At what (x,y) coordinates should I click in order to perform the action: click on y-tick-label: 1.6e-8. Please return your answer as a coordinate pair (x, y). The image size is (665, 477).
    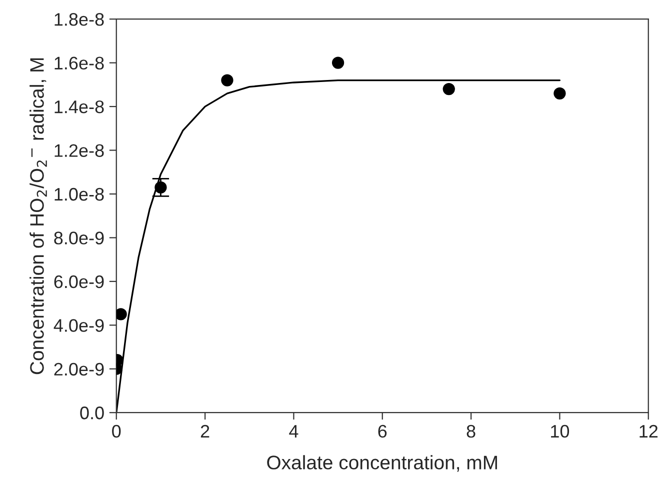
    Looking at the image, I should click on (79, 63).